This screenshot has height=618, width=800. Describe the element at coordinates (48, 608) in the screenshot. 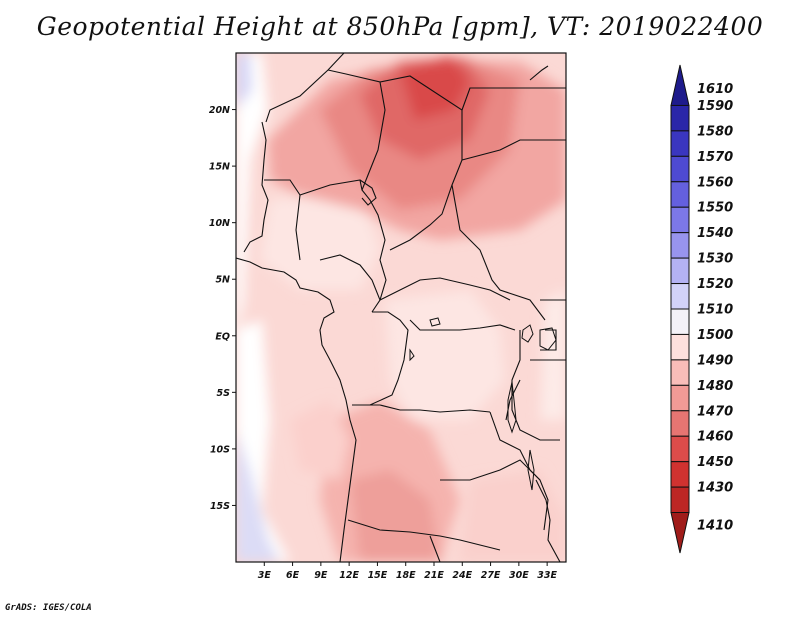

I see `grads-credit: GrADS: IGES/COLA` at that location.